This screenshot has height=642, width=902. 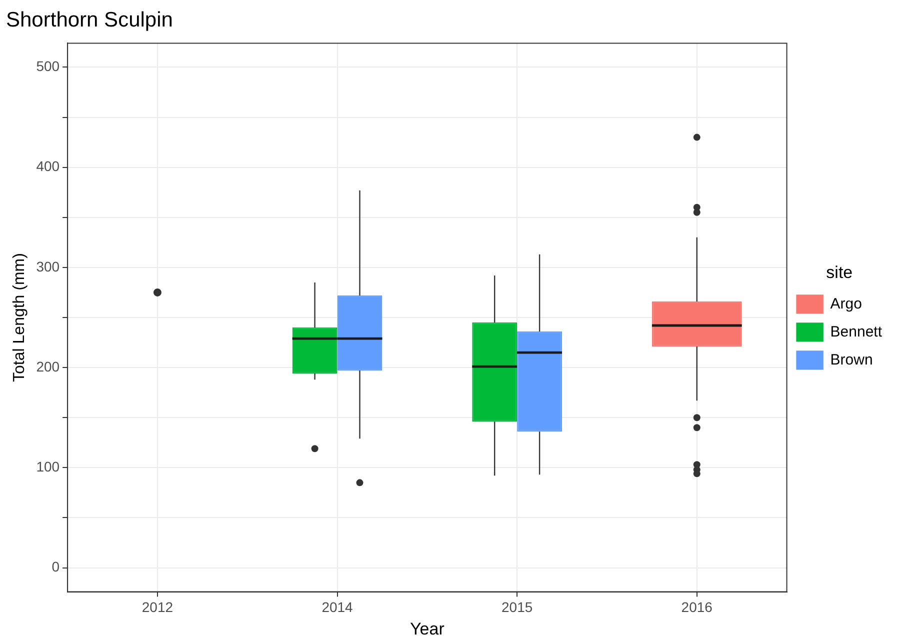 What do you see at coordinates (839, 272) in the screenshot?
I see `legend-title: site` at bounding box center [839, 272].